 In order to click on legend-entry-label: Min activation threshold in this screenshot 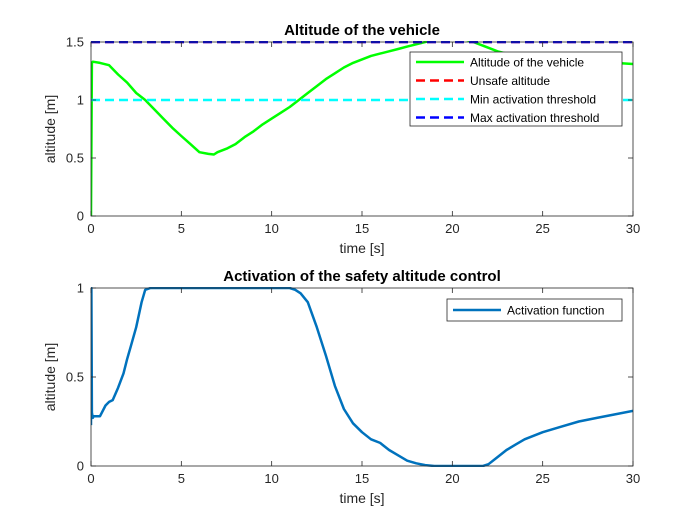, I will do `click(533, 100)`.